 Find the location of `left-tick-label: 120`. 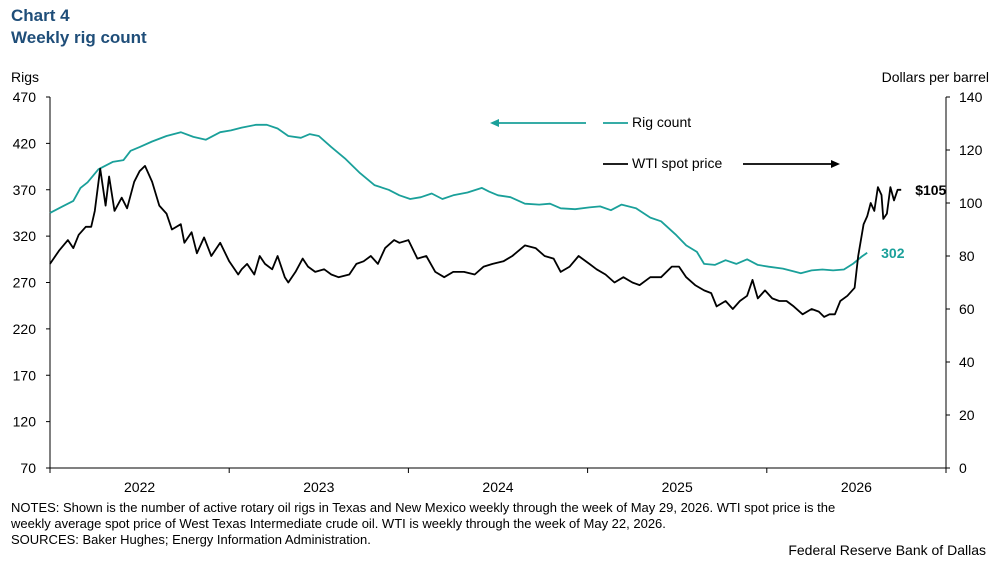

left-tick-label: 120 is located at coordinates (25, 422).